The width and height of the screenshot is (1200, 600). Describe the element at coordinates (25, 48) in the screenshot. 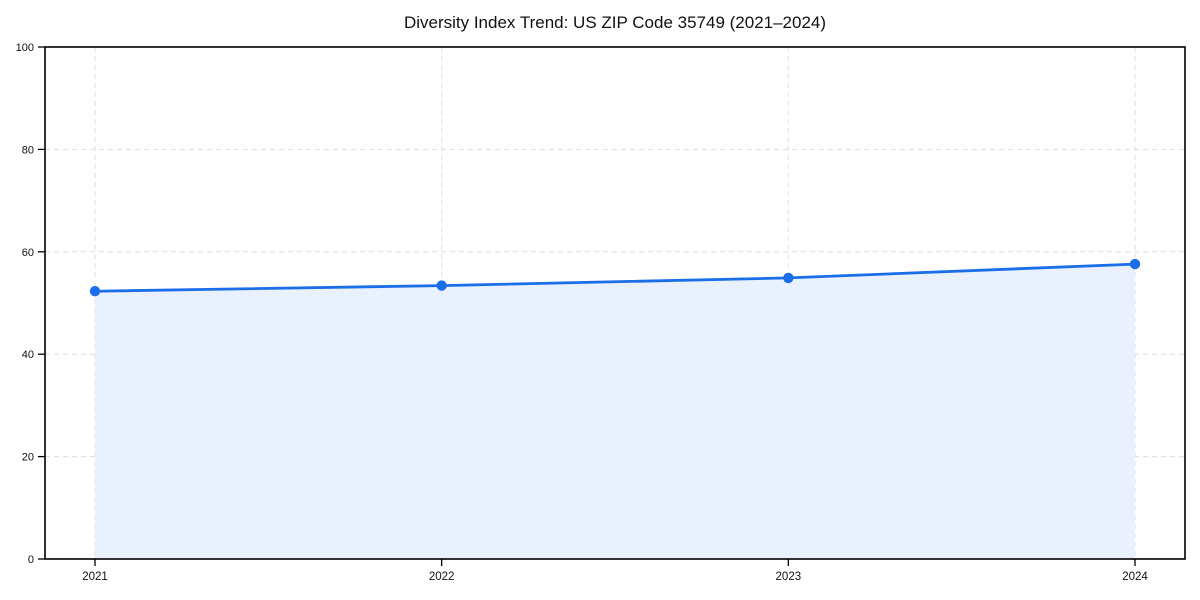

I see `y-tick-label: 100` at that location.